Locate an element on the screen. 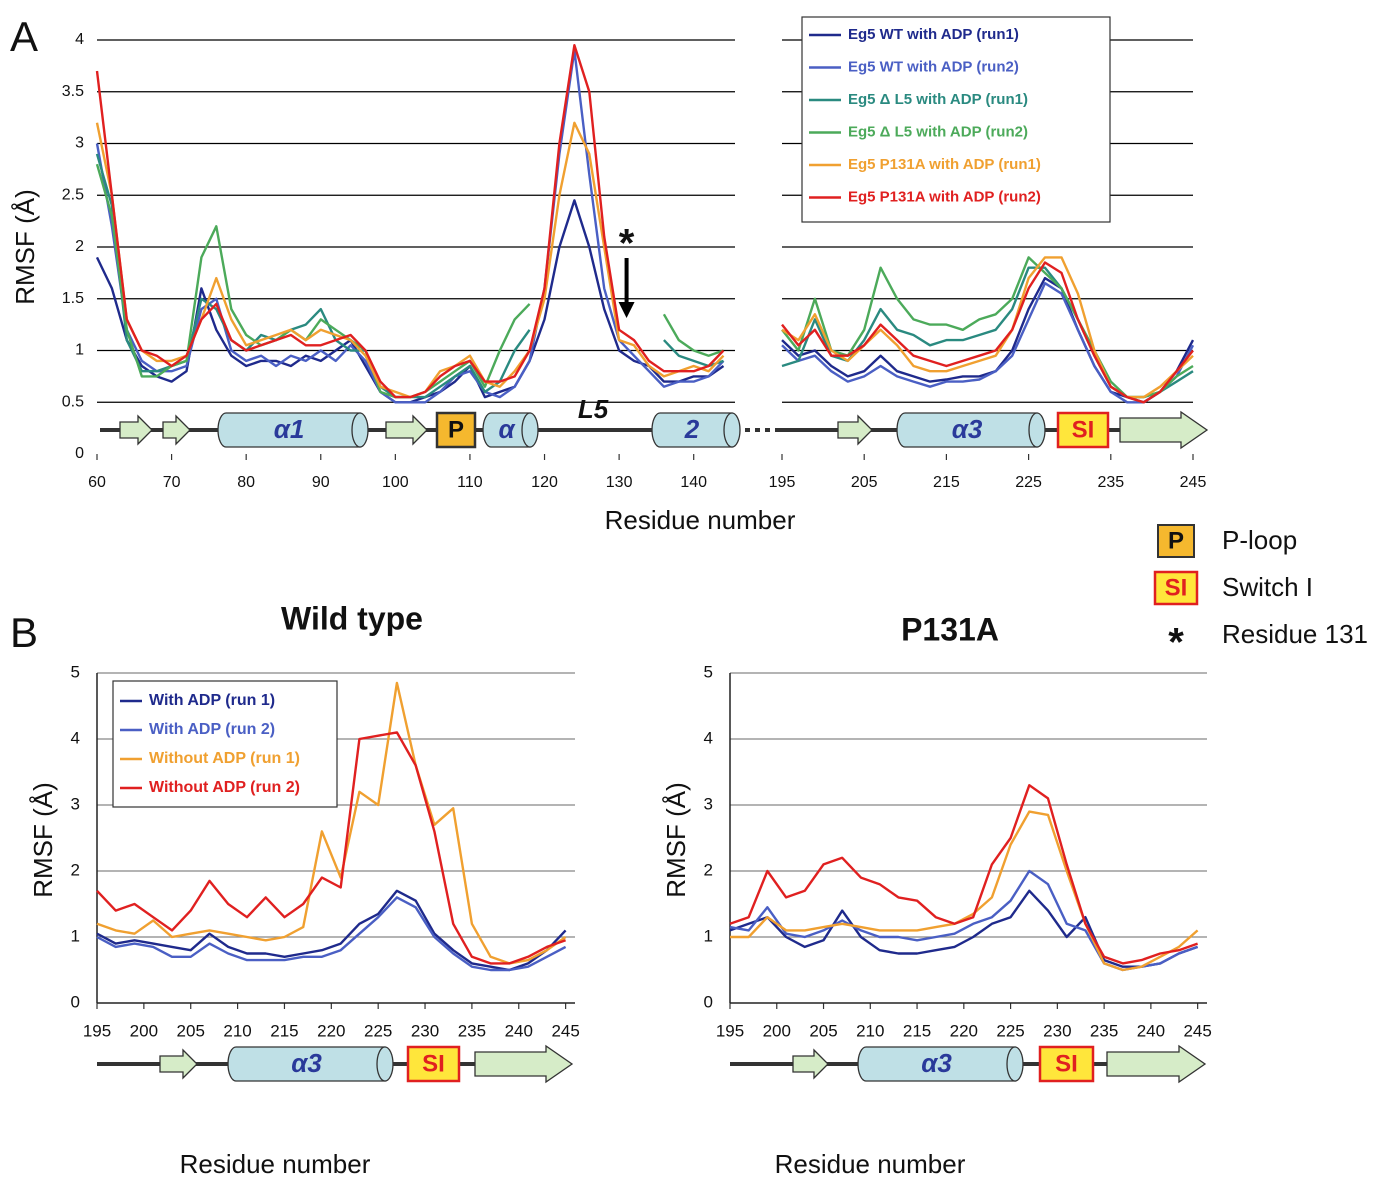  x-tick-label: 230 is located at coordinates (425, 1030).